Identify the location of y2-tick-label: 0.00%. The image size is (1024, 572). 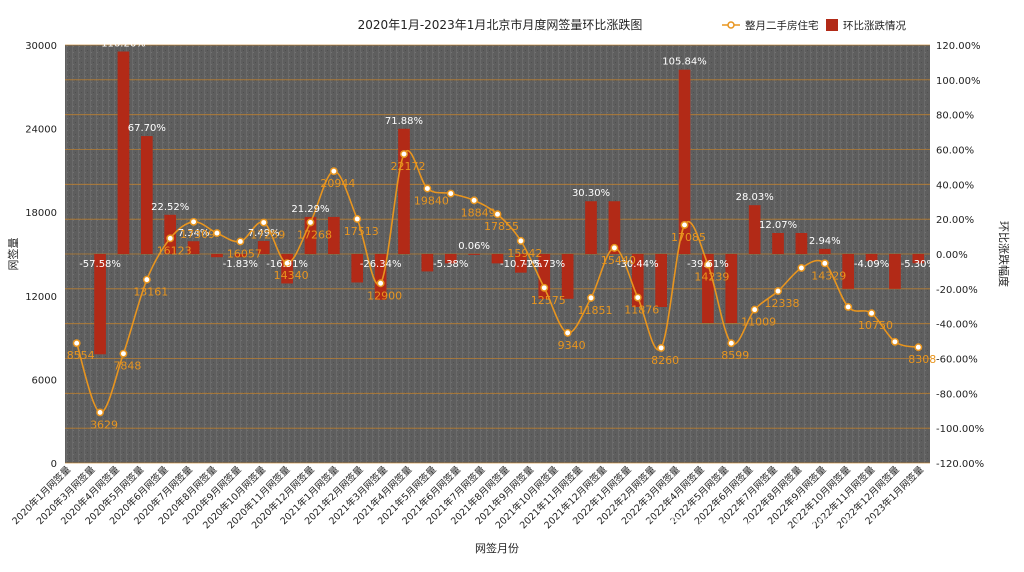
(952, 255).